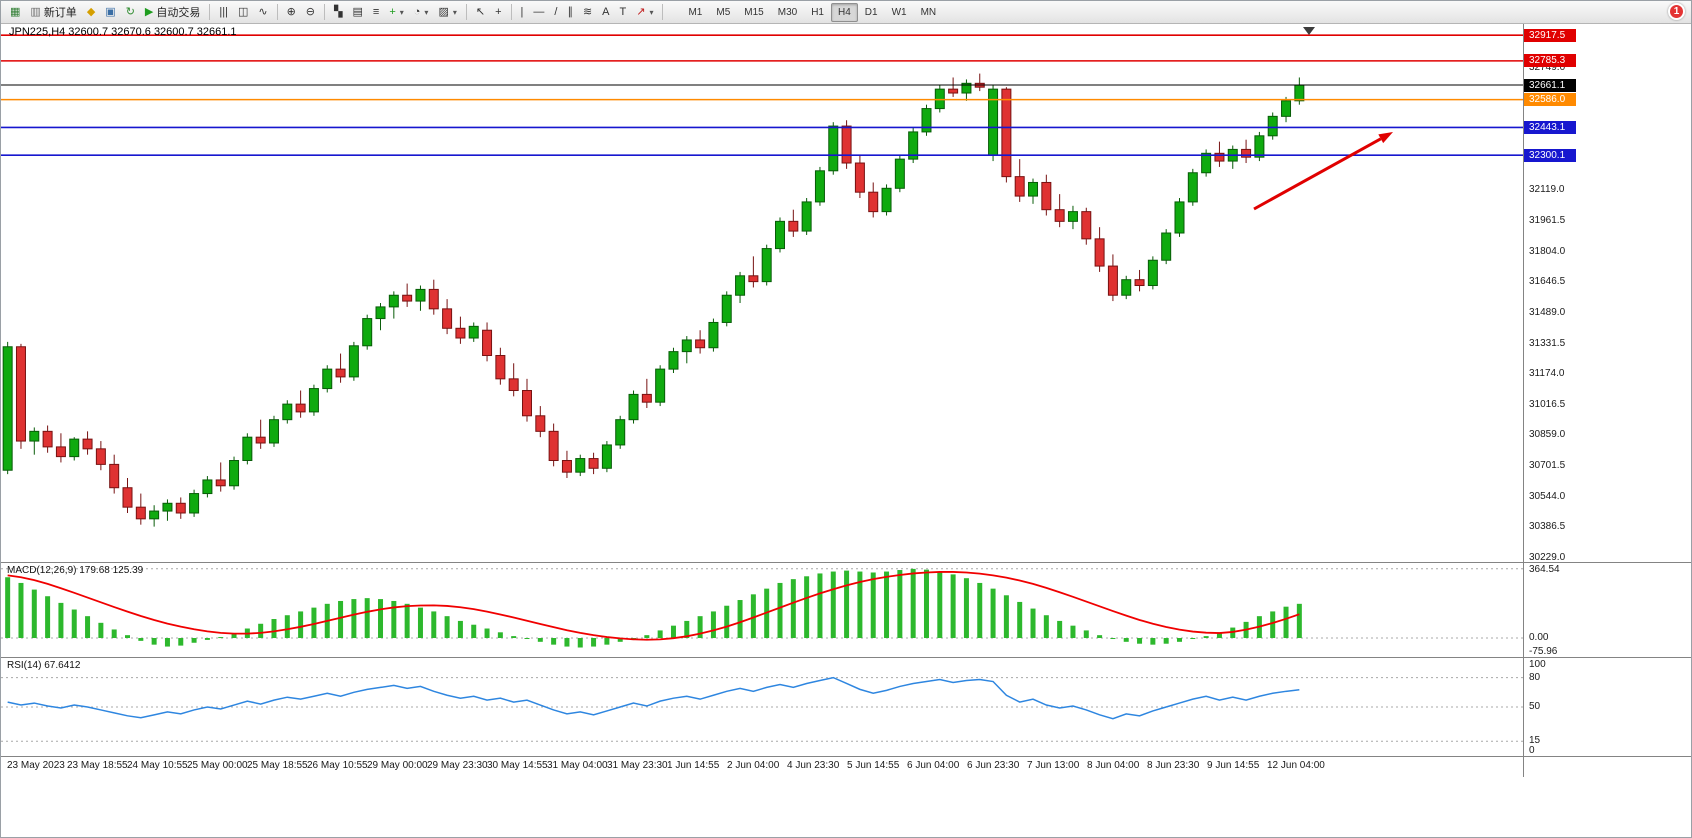 The image size is (1692, 838). What do you see at coordinates (1676, 11) in the screenshot?
I see `notification-badge: 1` at bounding box center [1676, 11].